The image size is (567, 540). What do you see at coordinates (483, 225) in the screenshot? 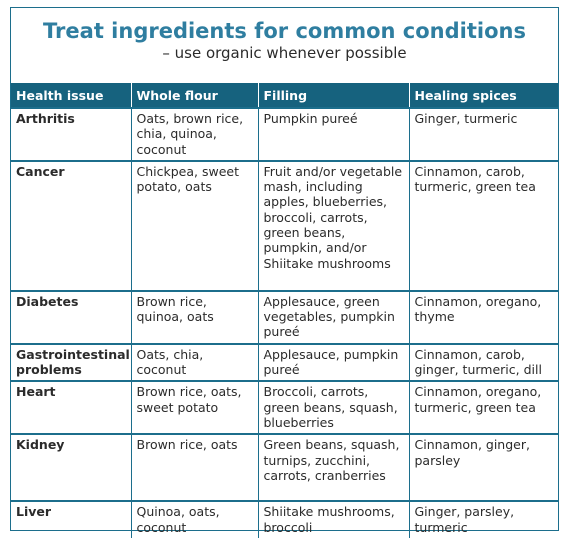
I see `healing-spices-cell: Cinnamon, carob, turmeric, green tea` at bounding box center [483, 225].